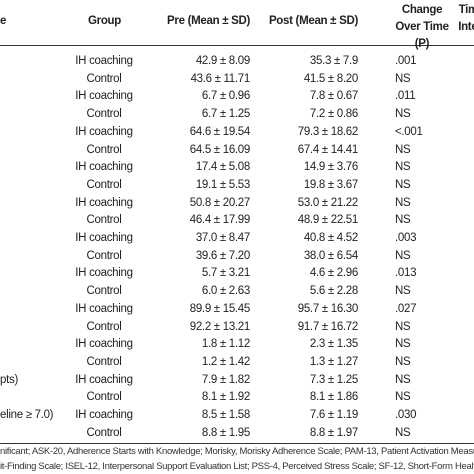  Describe the element at coordinates (406, 238) in the screenshot. I see `p-cell: .003` at that location.